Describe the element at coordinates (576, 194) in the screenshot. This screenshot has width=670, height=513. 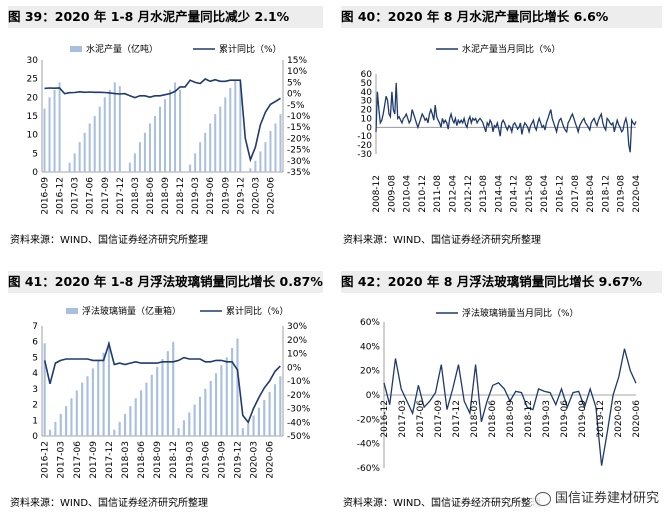
I see `x-tick-label: 2017-08` at that location.